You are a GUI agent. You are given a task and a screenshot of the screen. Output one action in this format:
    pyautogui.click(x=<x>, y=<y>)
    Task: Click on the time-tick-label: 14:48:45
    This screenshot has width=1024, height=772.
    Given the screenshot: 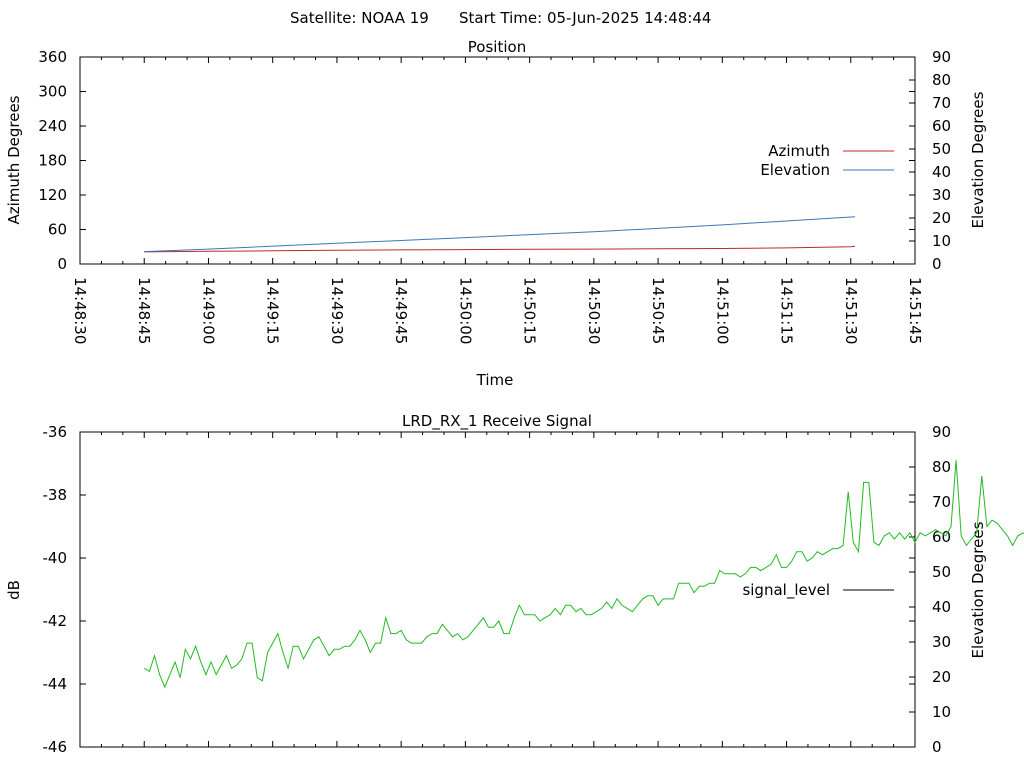 What is the action you would take?
    pyautogui.click(x=144, y=310)
    